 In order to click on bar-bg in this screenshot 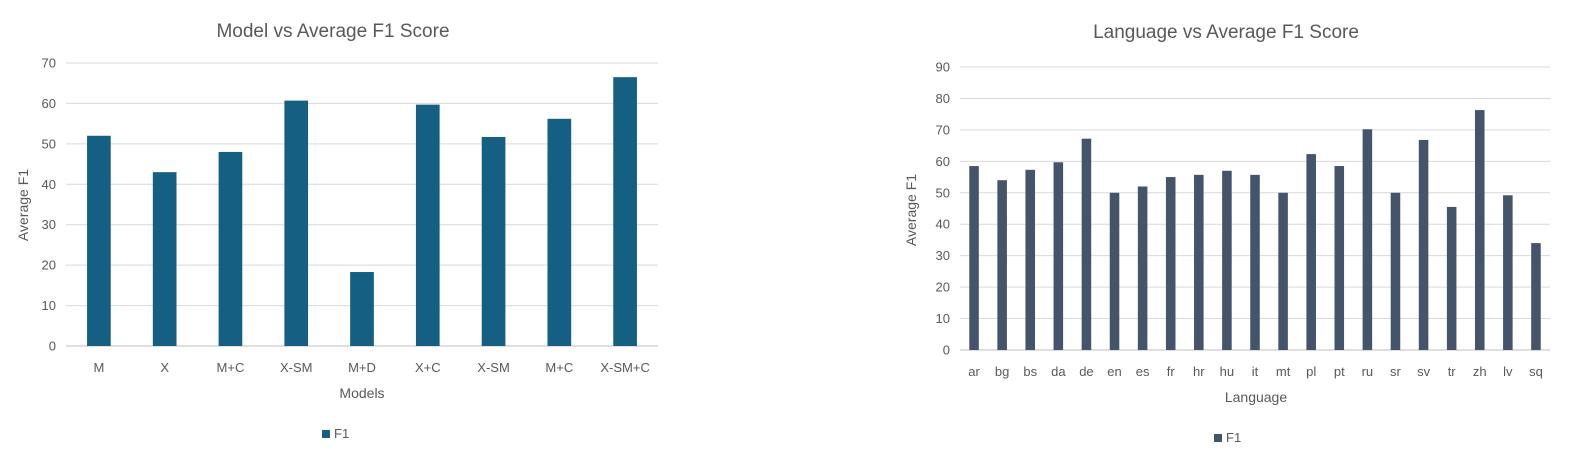, I will do `click(1002, 265)`.